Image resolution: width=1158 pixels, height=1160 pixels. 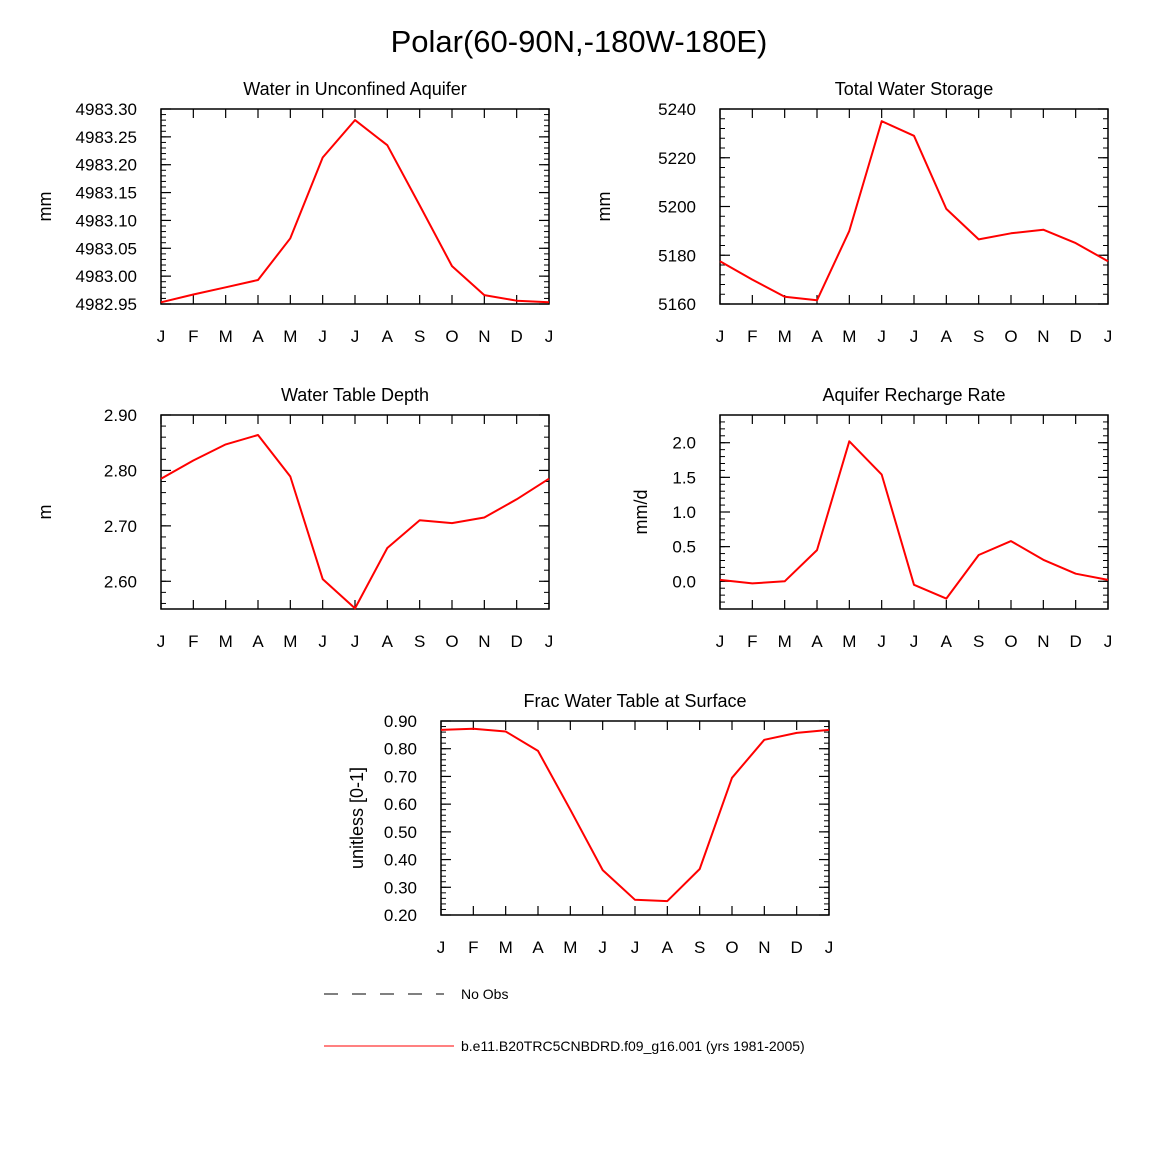 What do you see at coordinates (677, 304) in the screenshot?
I see `y-tick-label: 5160` at bounding box center [677, 304].